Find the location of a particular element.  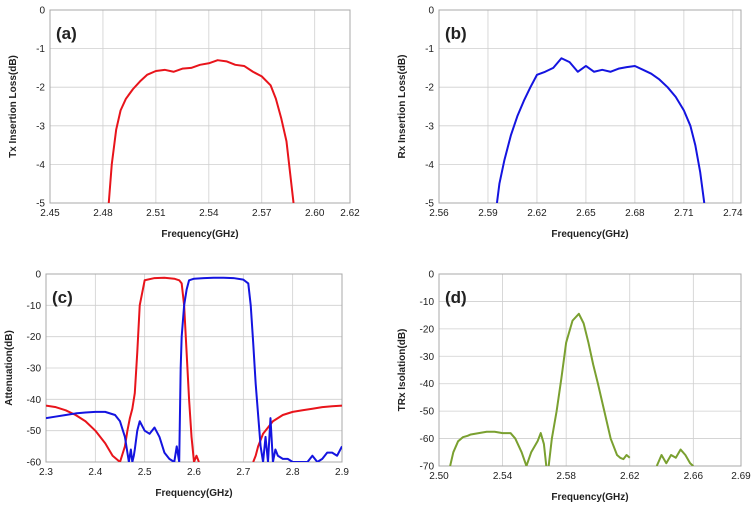

x-tick-label: 2.57 is located at coordinates (262, 213).